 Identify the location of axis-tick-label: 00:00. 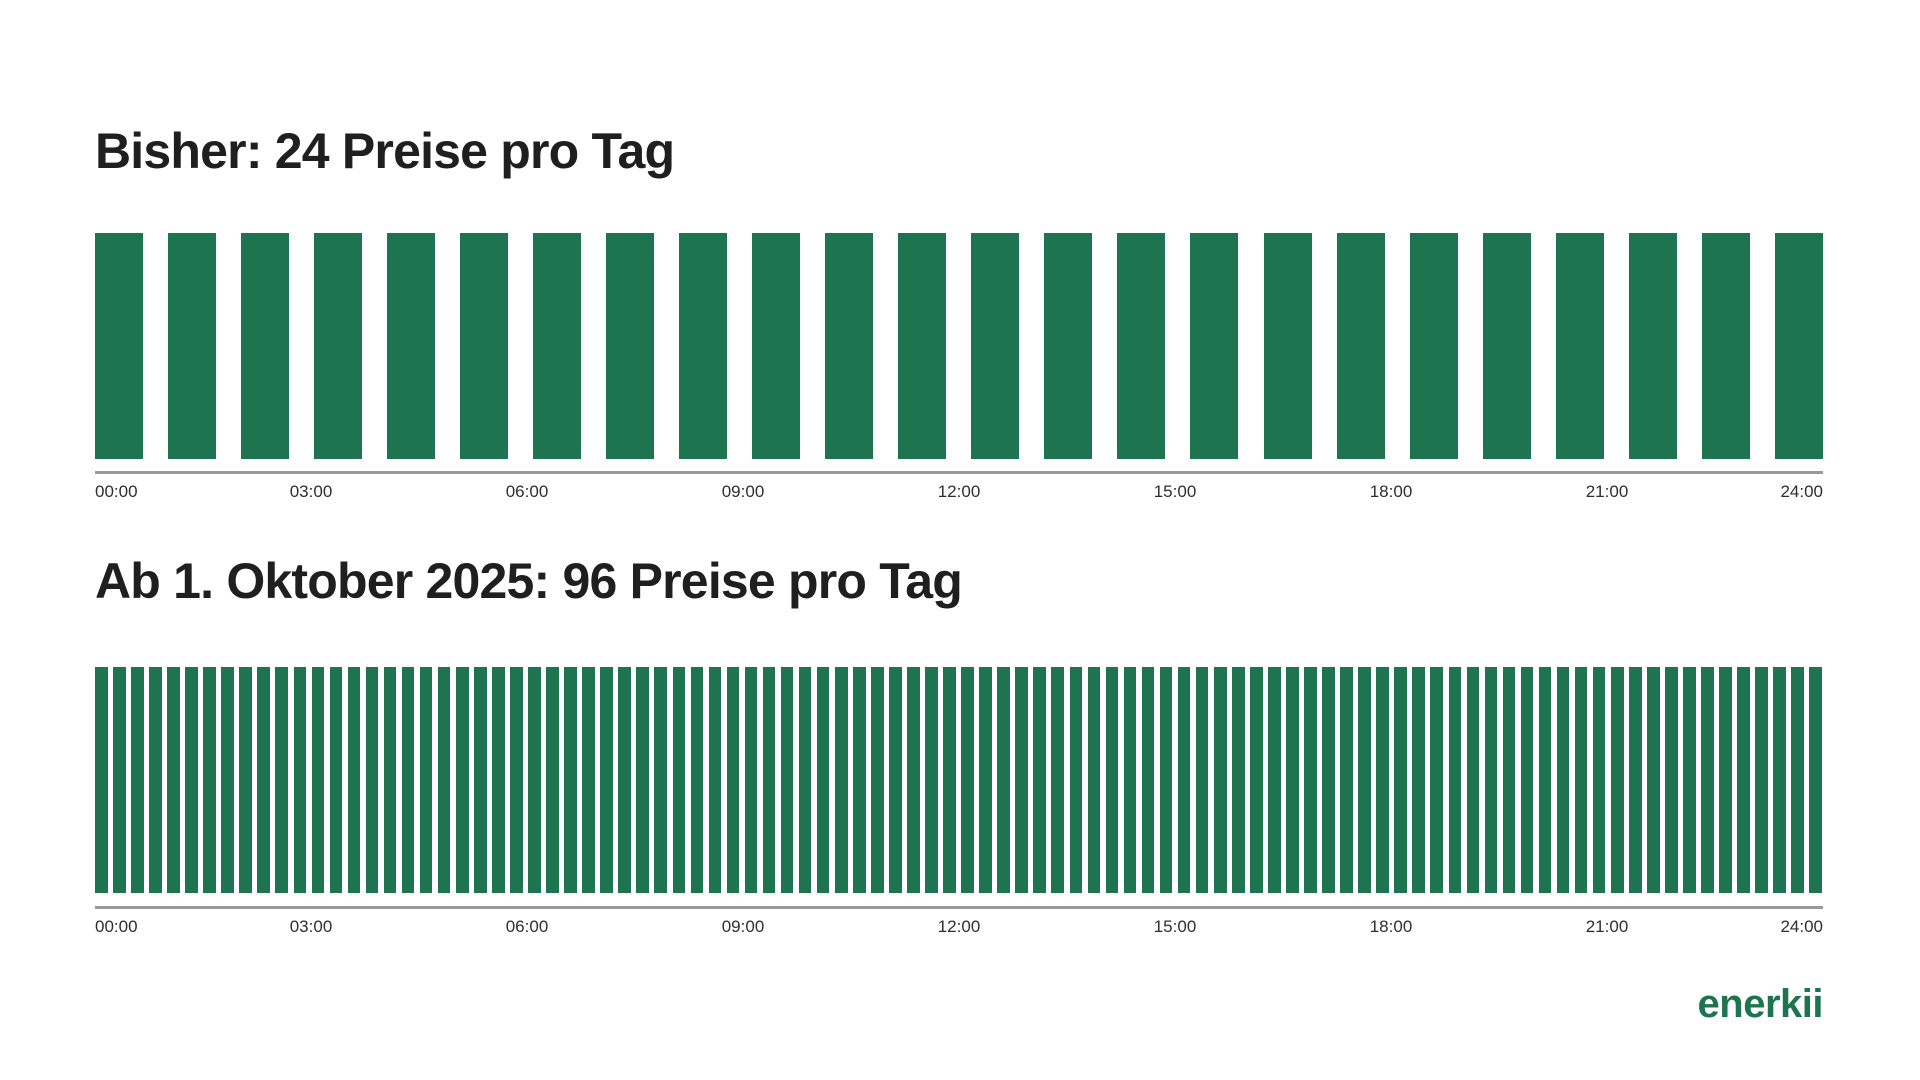
(116, 926).